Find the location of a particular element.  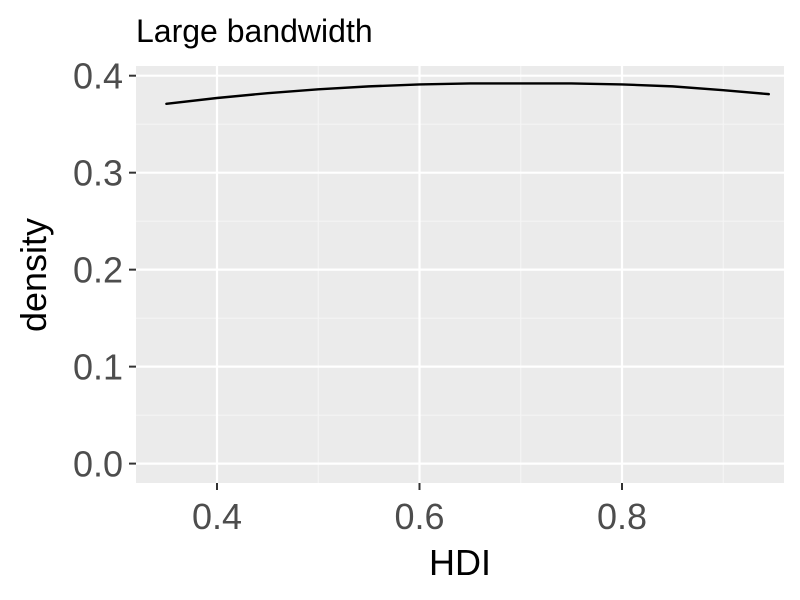

x-tick-label: 0.4 is located at coordinates (217, 516).